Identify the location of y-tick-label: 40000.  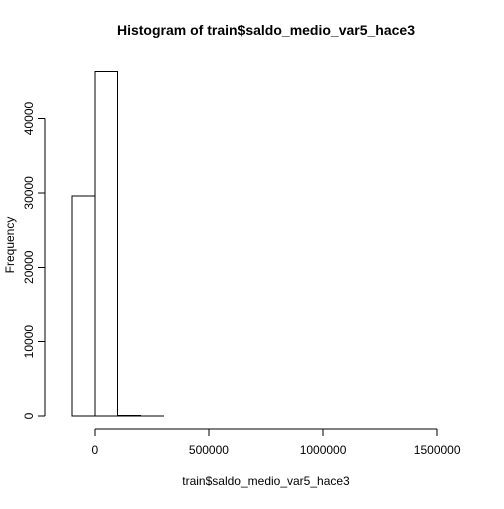
(29, 118).